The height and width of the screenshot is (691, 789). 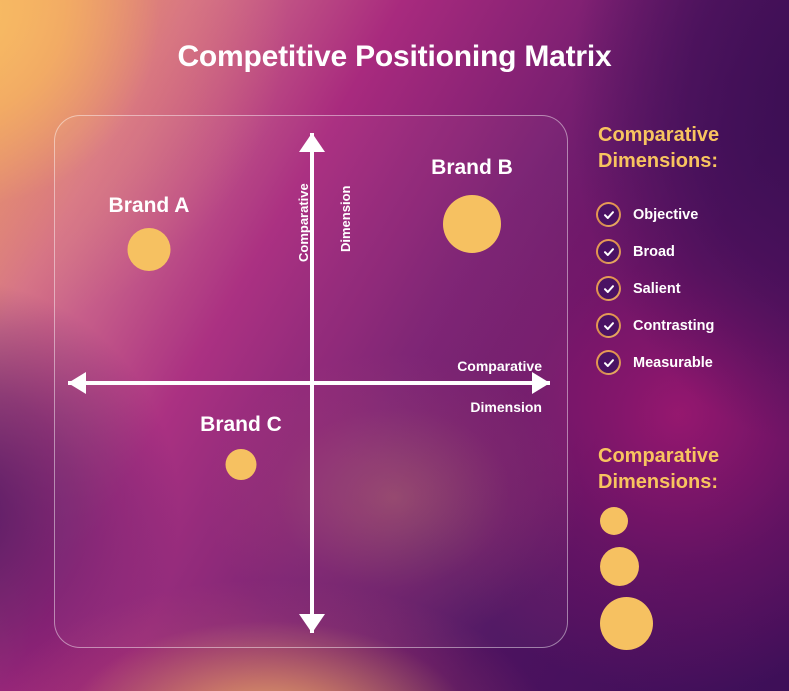 I want to click on y-axis-label-comparative: Comparative, so click(x=303, y=222).